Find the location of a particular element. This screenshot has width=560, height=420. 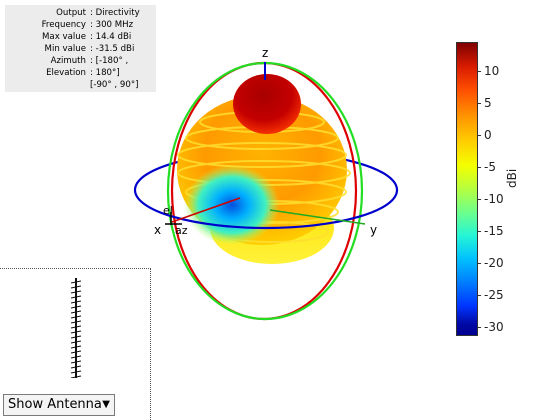

info-value: : 180°] is located at coordinates (105, 73).